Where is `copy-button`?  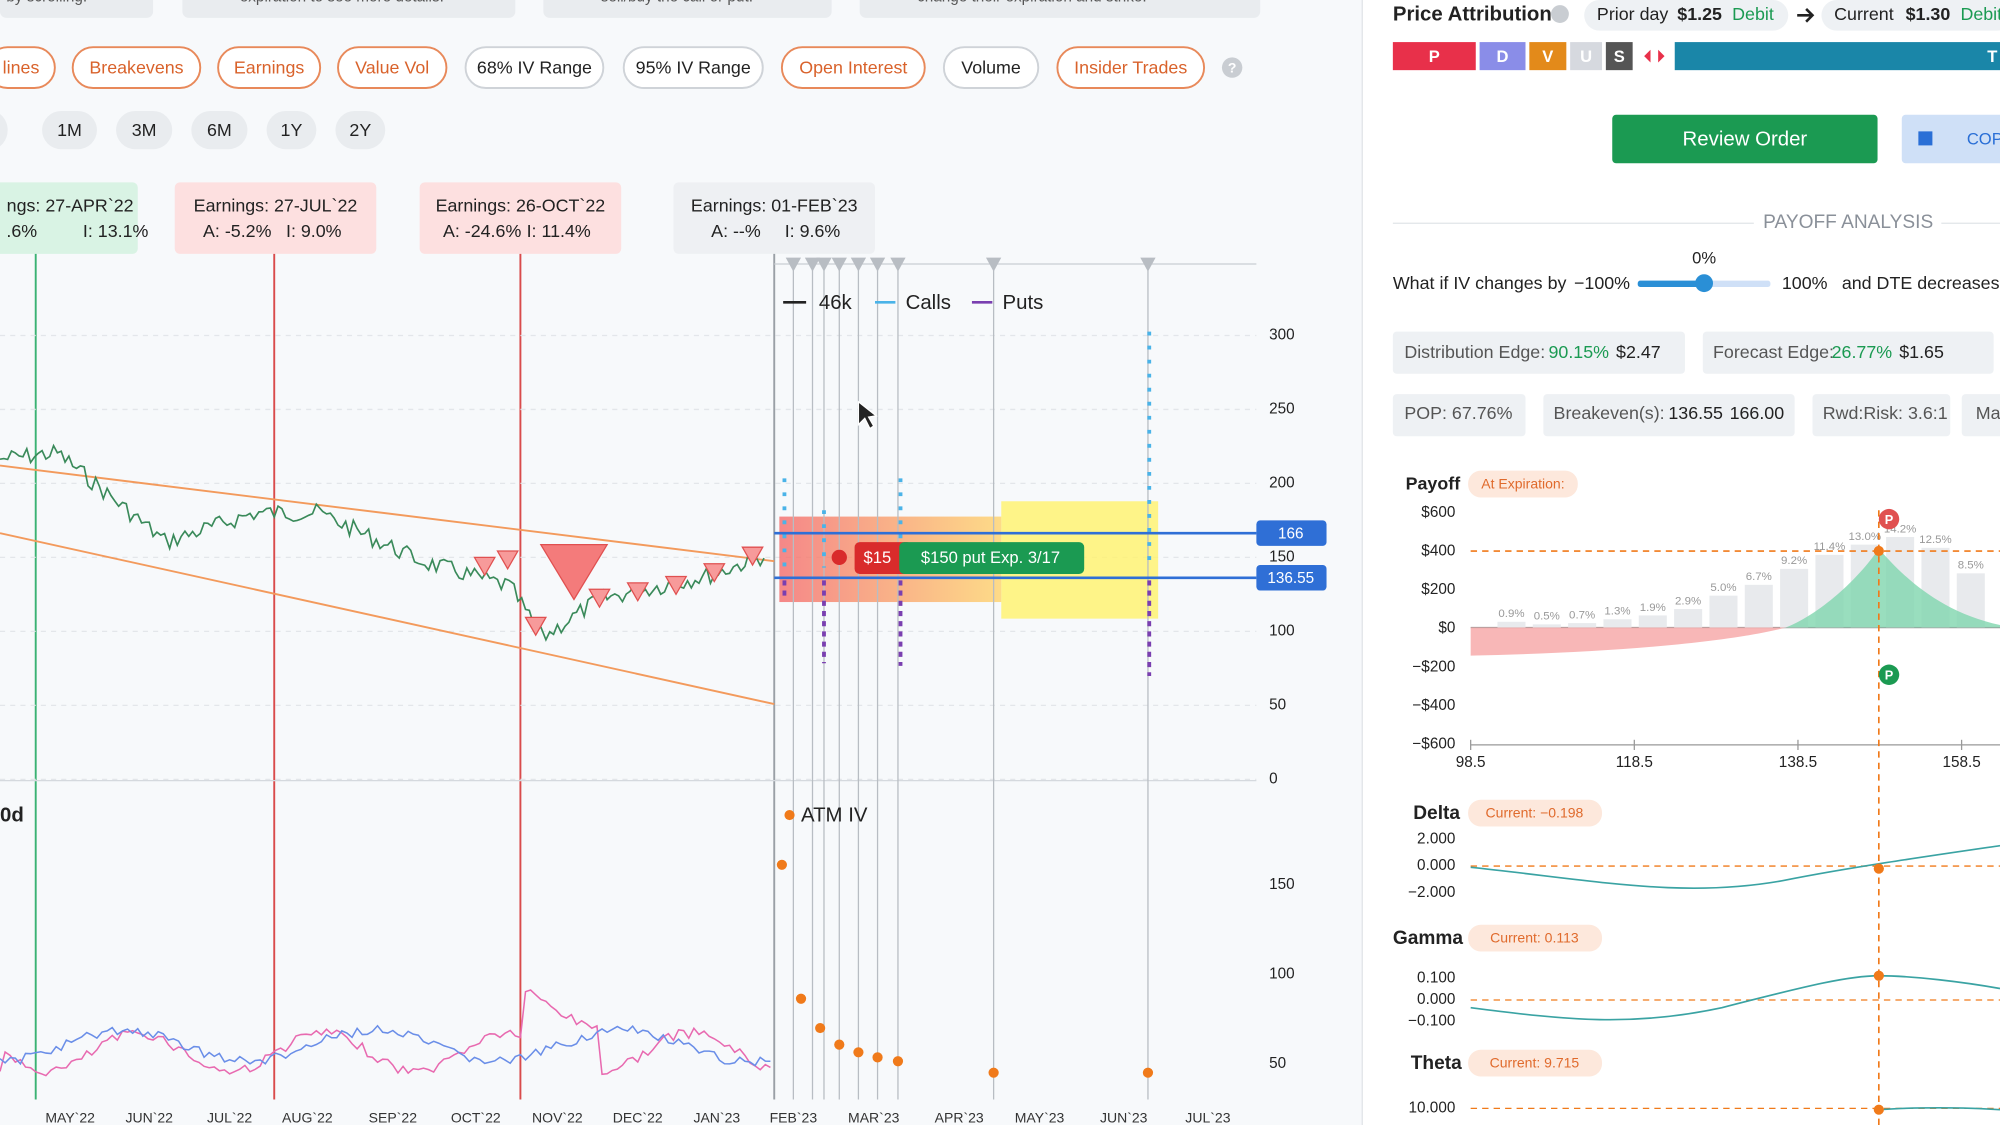 copy-button is located at coordinates (1950, 139).